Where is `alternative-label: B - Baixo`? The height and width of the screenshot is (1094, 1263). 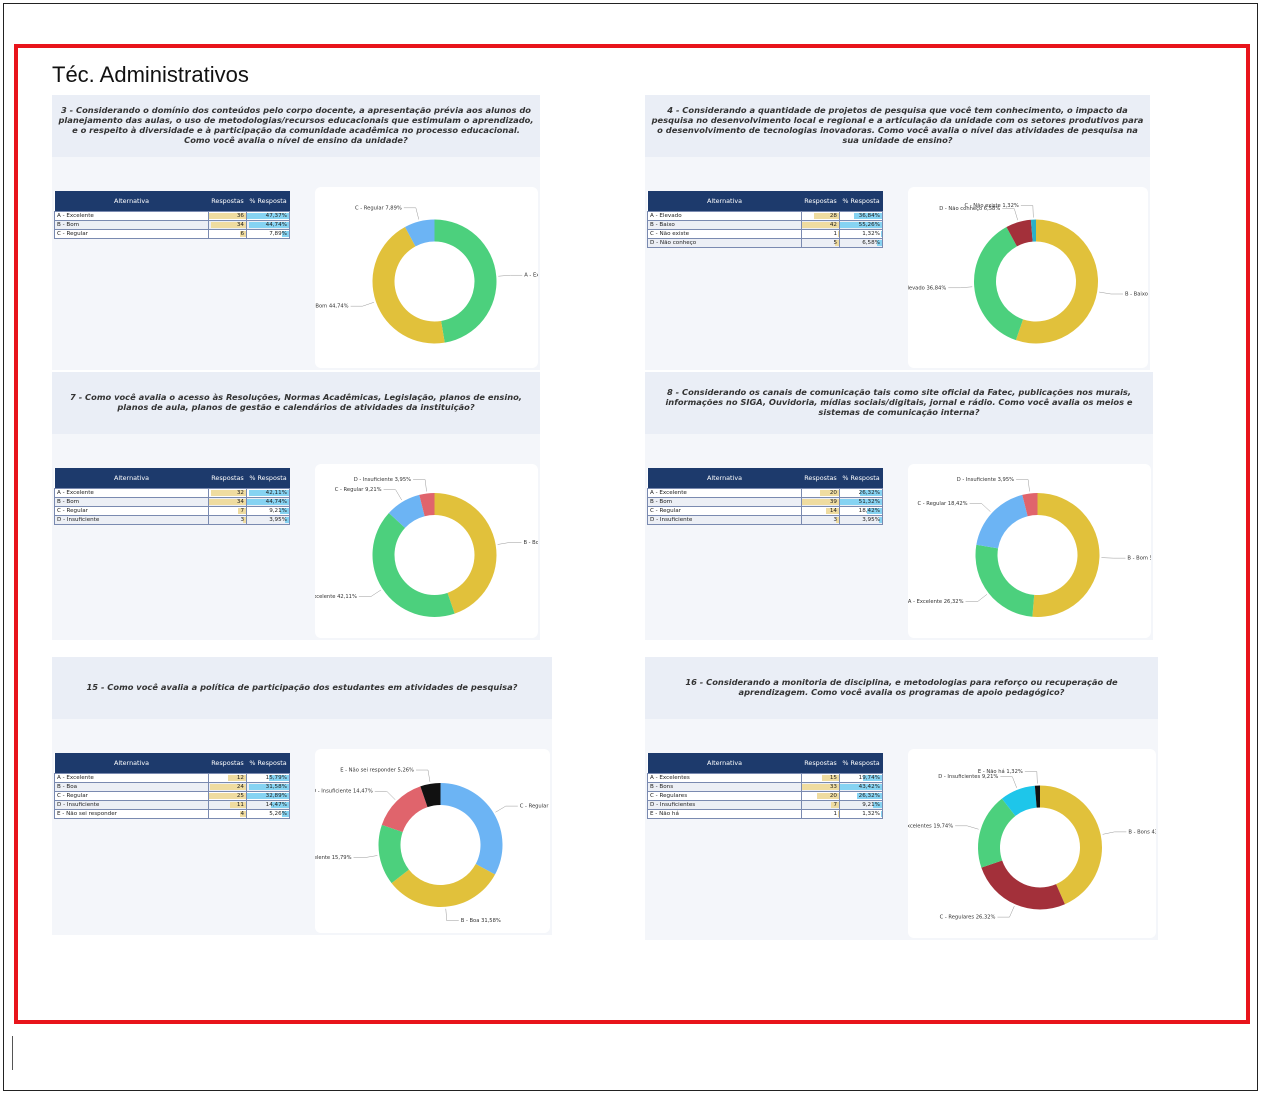
alternative-label: B - Baixo is located at coordinates (724, 225).